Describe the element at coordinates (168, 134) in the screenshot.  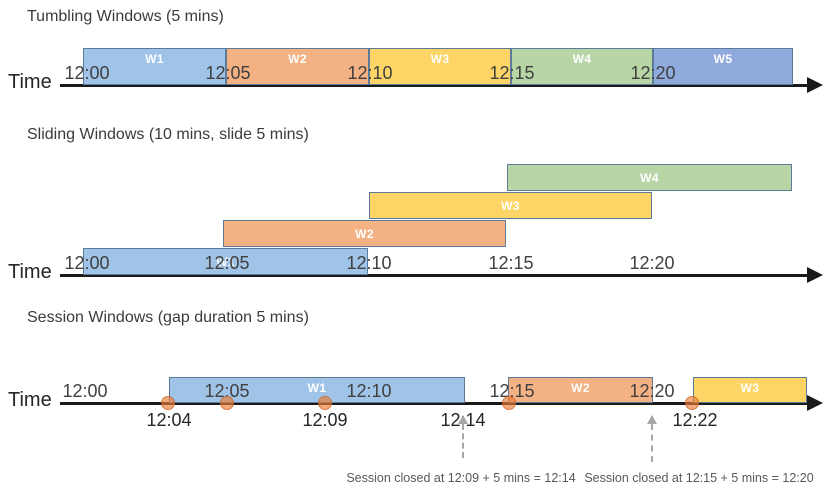
I see `section-title: Sliding Windows (10 mins, slide 5 mins)` at that location.